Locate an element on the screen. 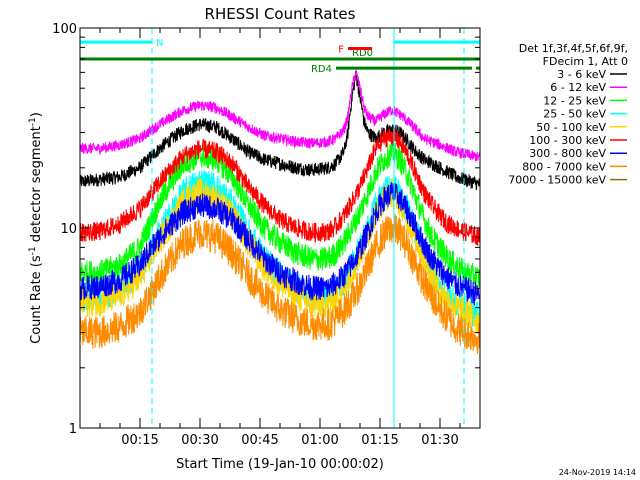  legend-label-6: 300 - 800 keV is located at coordinates (567, 153).